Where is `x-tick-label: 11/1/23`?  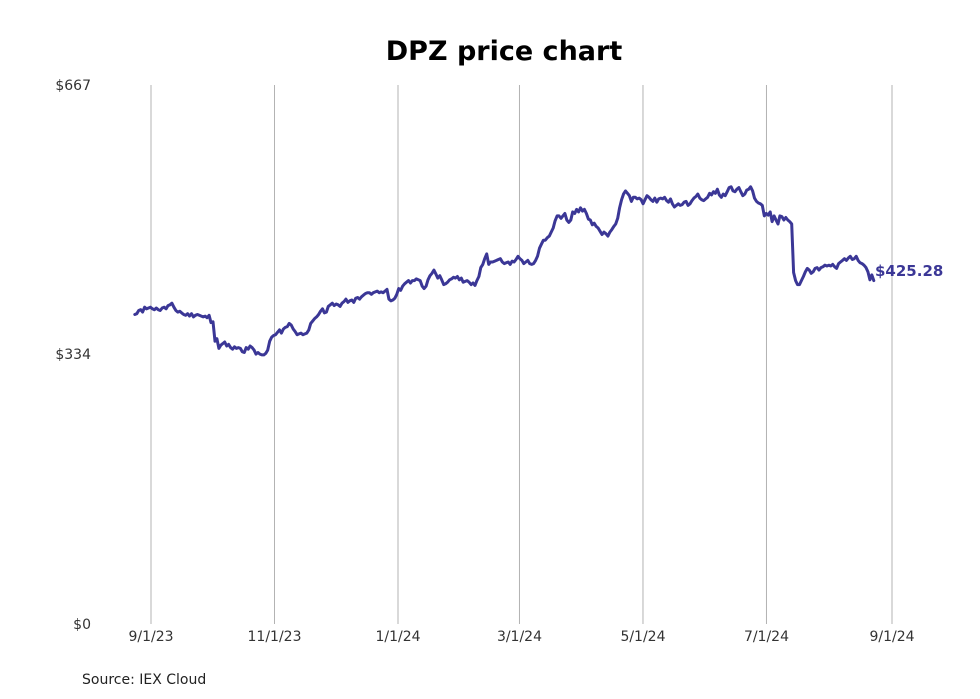 x-tick-label: 11/1/23 is located at coordinates (275, 637).